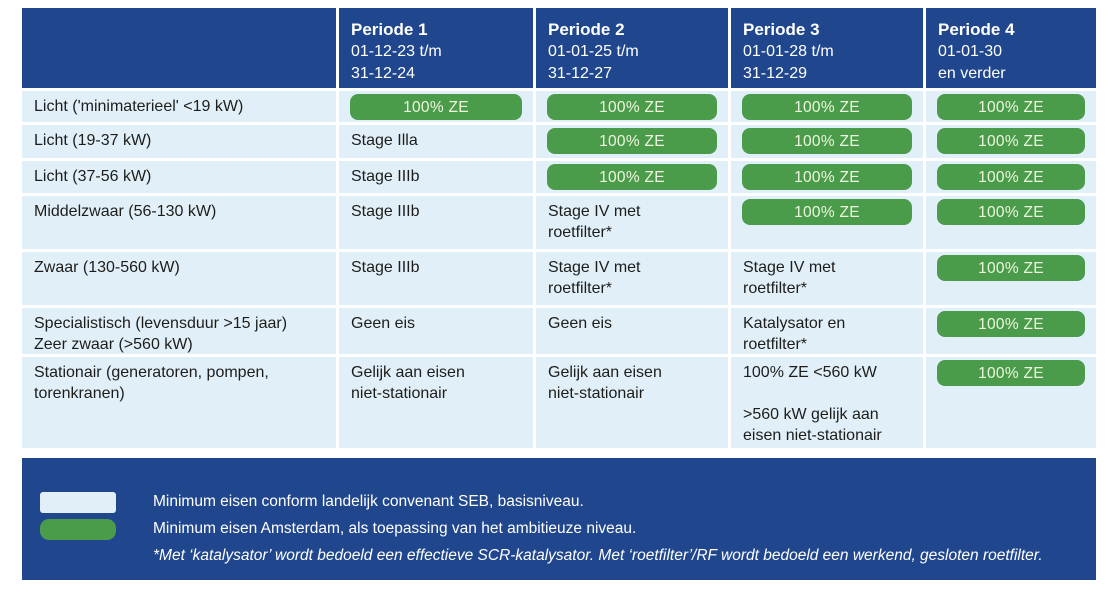 The image size is (1118, 612). I want to click on cell-r4-p4: 100% ZE, so click(1011, 222).